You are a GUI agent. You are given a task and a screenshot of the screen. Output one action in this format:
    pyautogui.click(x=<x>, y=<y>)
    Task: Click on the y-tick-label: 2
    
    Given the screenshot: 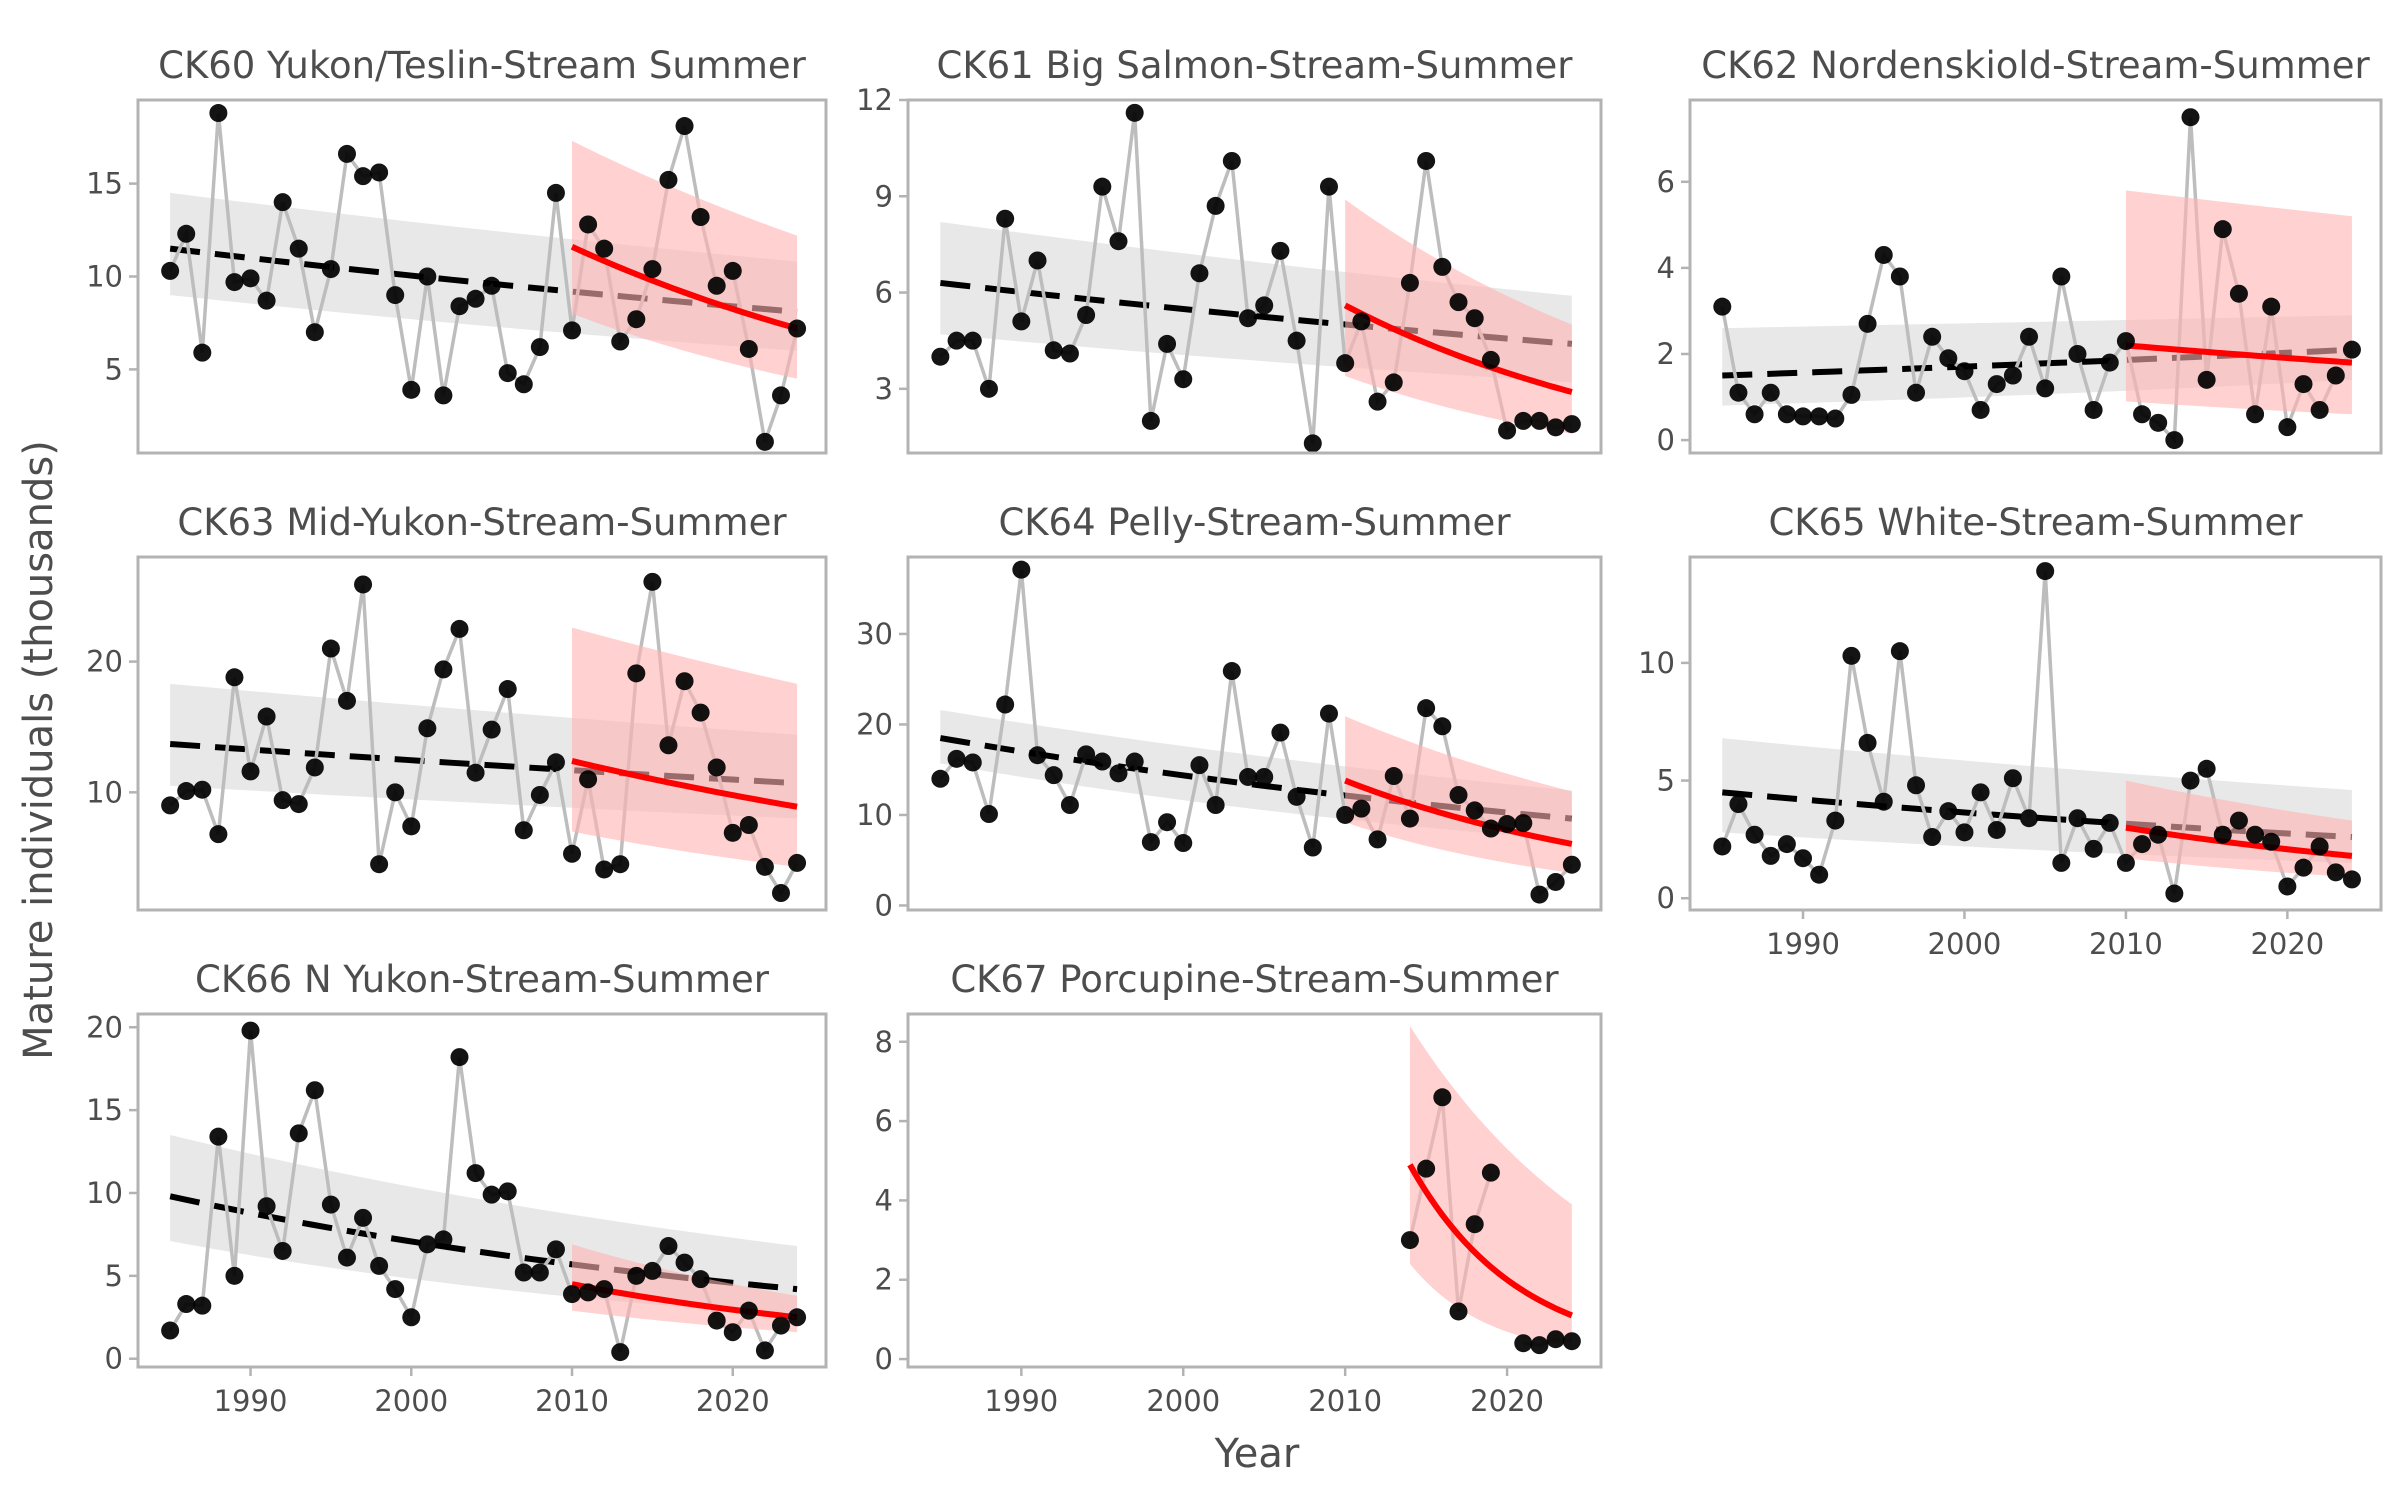 What is the action you would take?
    pyautogui.click(x=1666, y=354)
    